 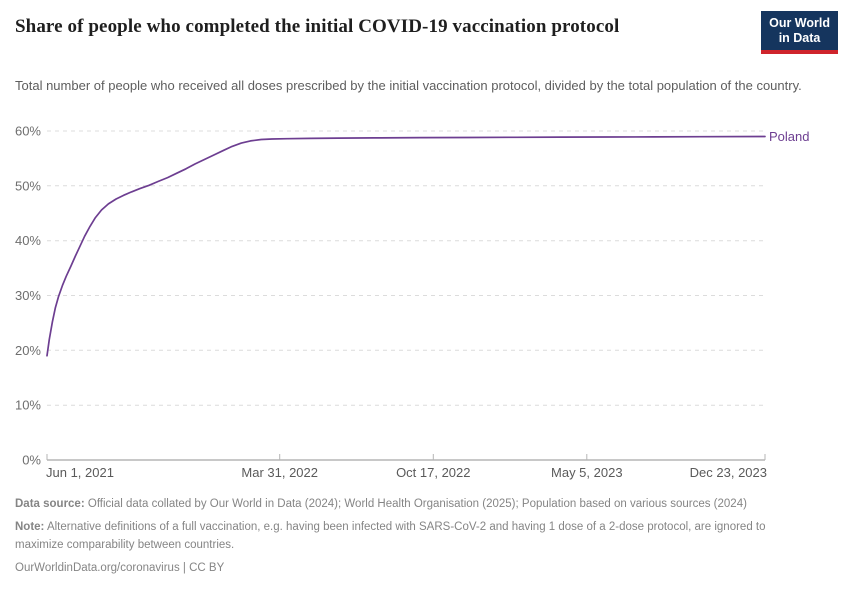 I want to click on y-axis-tick-label: 10%, so click(x=28, y=405).